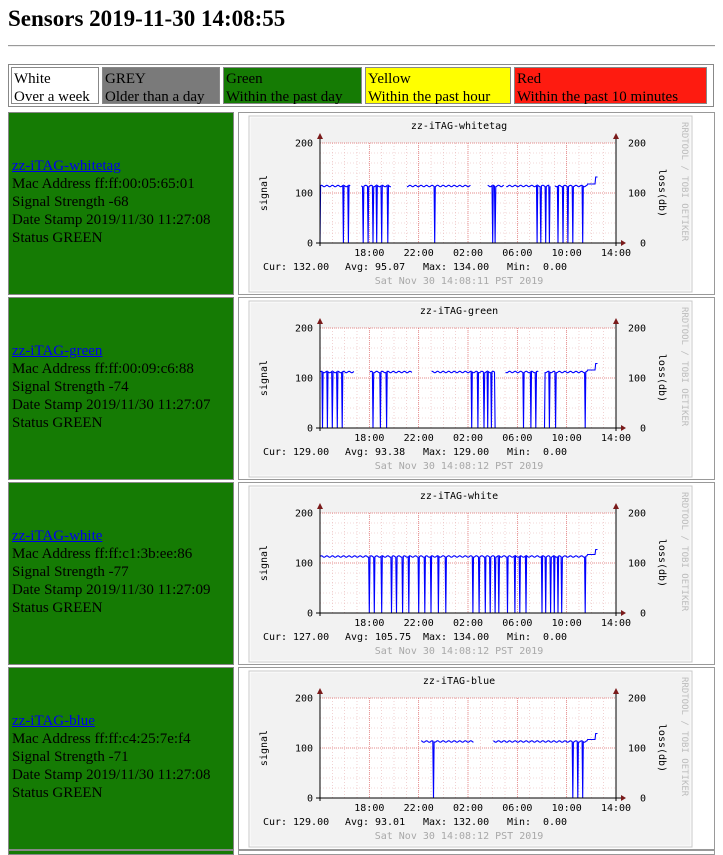 The width and height of the screenshot is (723, 855). Describe the element at coordinates (275, 822) in the screenshot. I see `stat-cur-label: Cur:` at that location.